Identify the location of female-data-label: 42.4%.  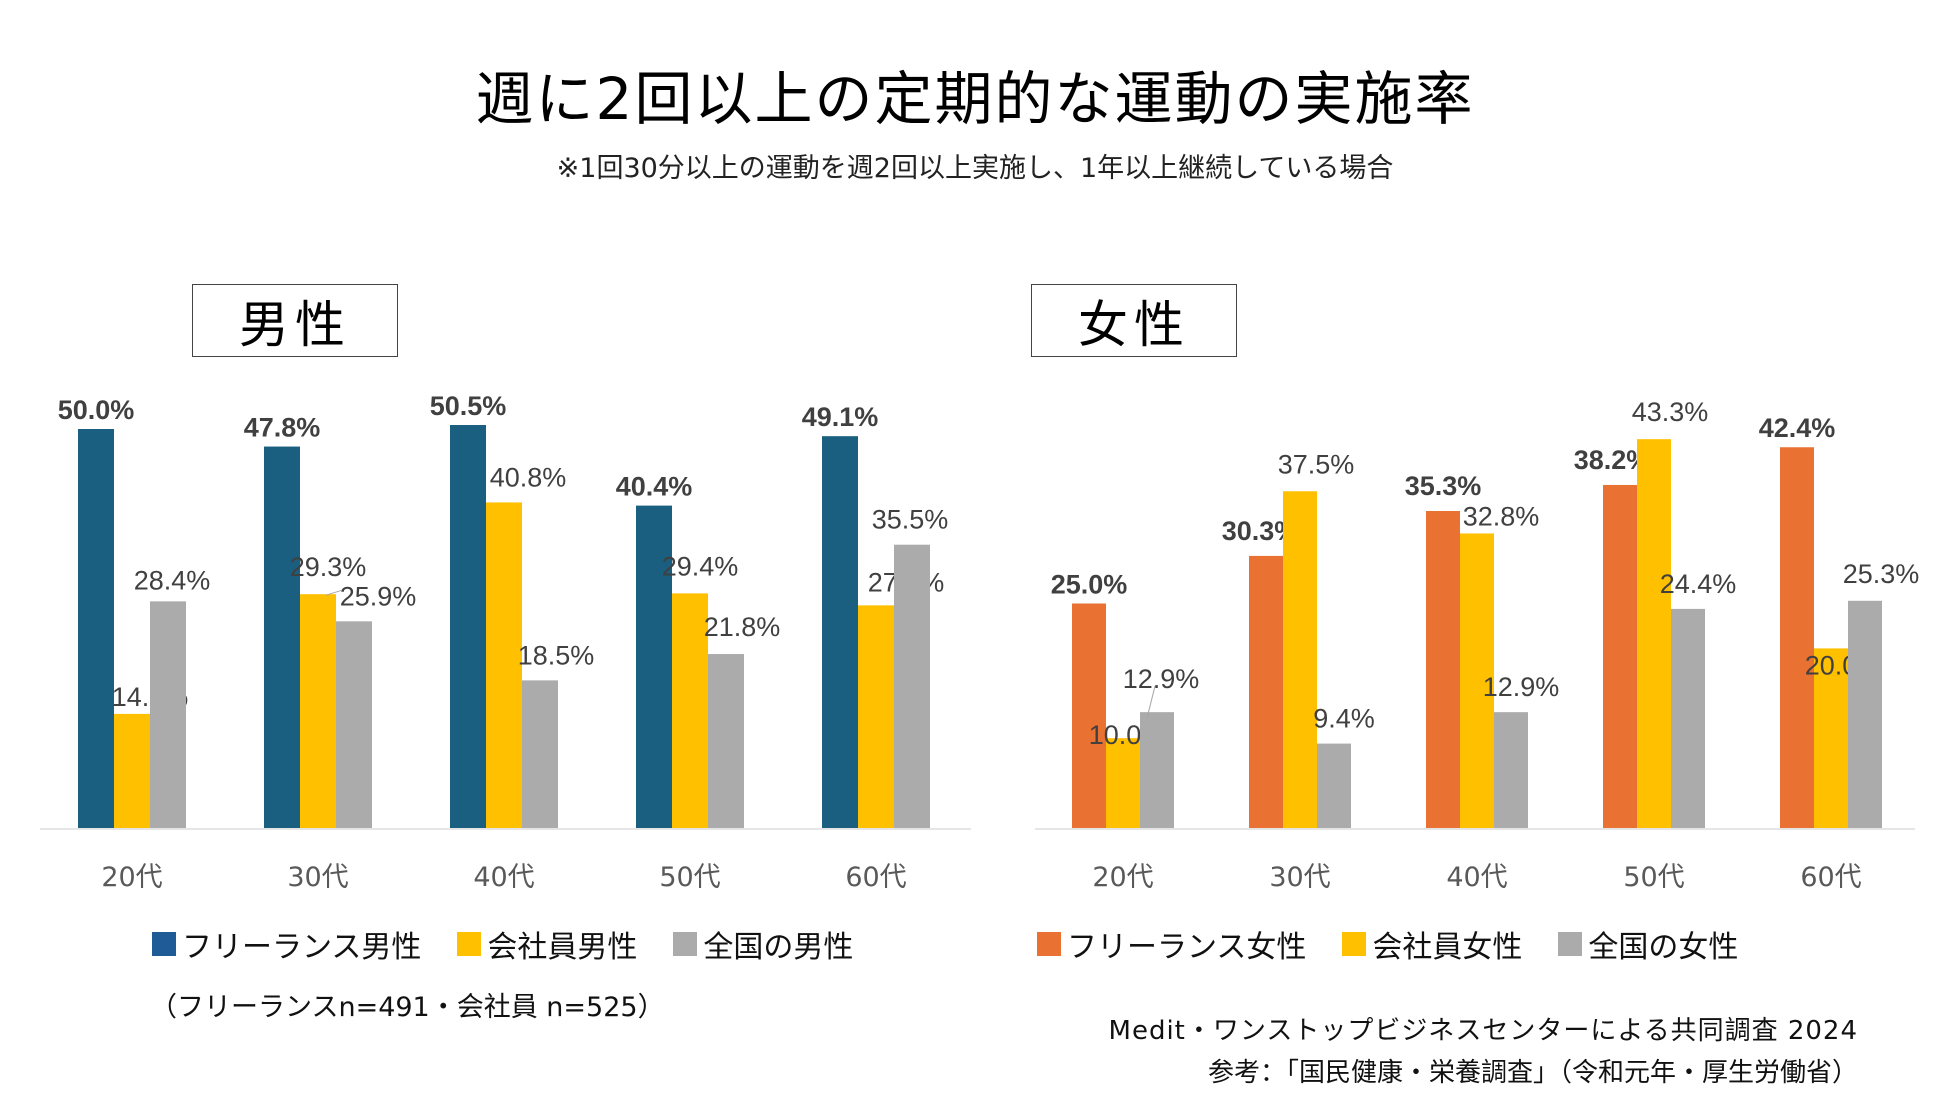
(1797, 428).